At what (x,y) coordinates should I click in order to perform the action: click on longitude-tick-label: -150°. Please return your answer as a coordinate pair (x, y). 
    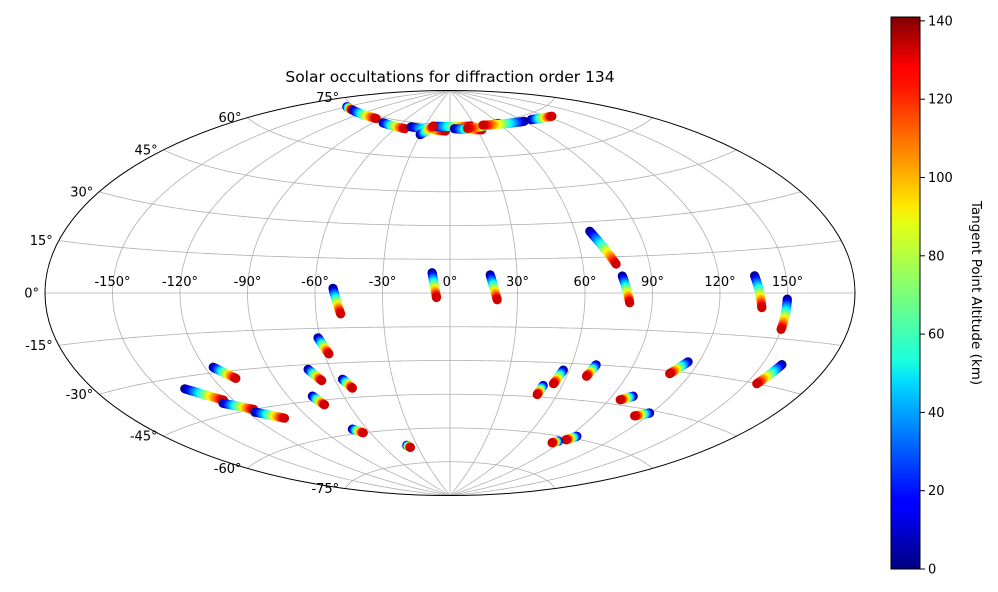
    Looking at the image, I should click on (112, 282).